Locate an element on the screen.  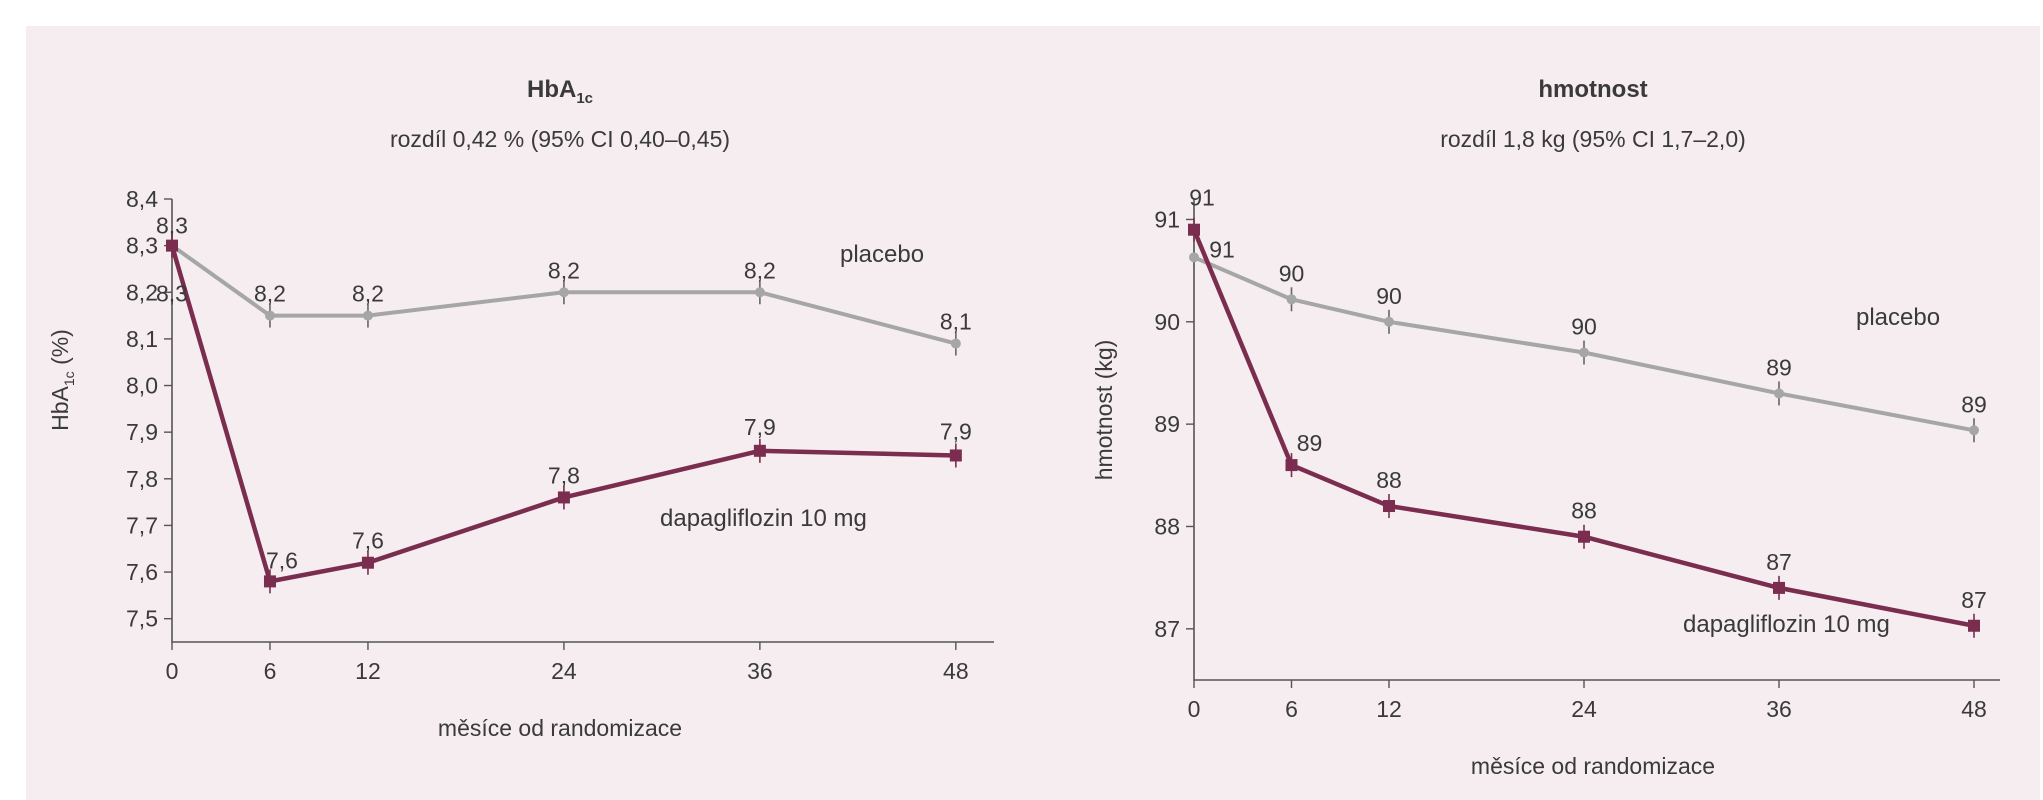
y-tick-label: 8,4 is located at coordinates (142, 199).